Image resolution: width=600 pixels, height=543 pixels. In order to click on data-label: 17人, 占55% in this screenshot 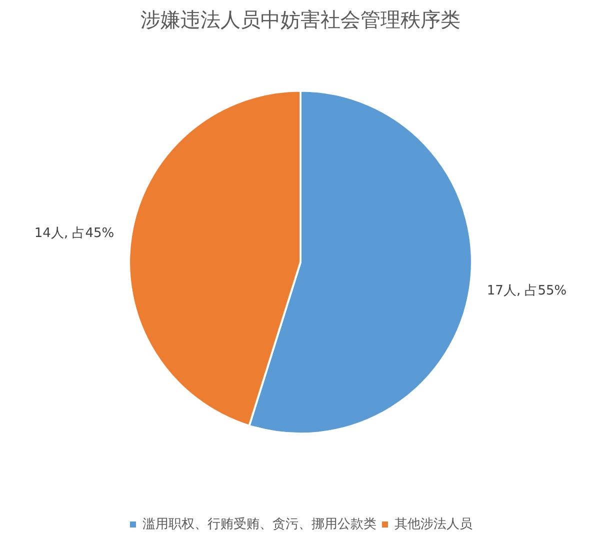, I will do `click(526, 291)`.